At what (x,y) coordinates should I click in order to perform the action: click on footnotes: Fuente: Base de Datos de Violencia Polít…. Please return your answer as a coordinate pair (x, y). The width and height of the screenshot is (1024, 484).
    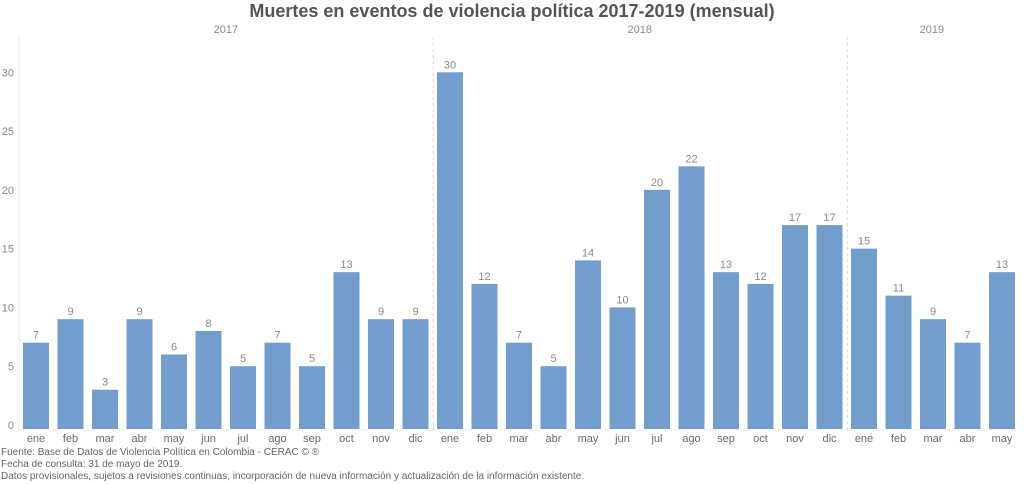
    Looking at the image, I should click on (292, 465).